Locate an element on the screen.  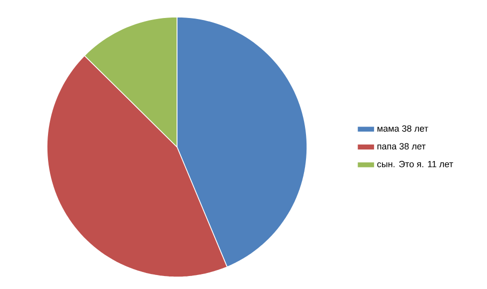
legend-label: мама 38 лет is located at coordinates (403, 128).